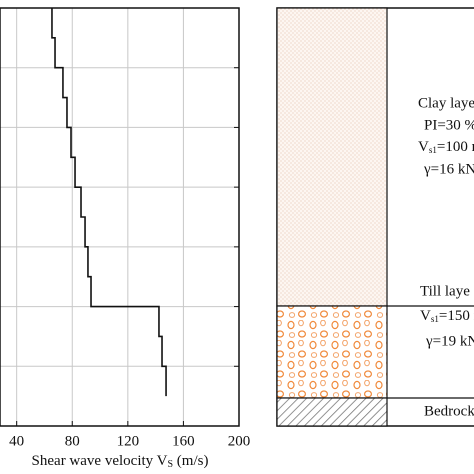  I want to click on layer-label: Vs1=100 m, so click(446, 147).